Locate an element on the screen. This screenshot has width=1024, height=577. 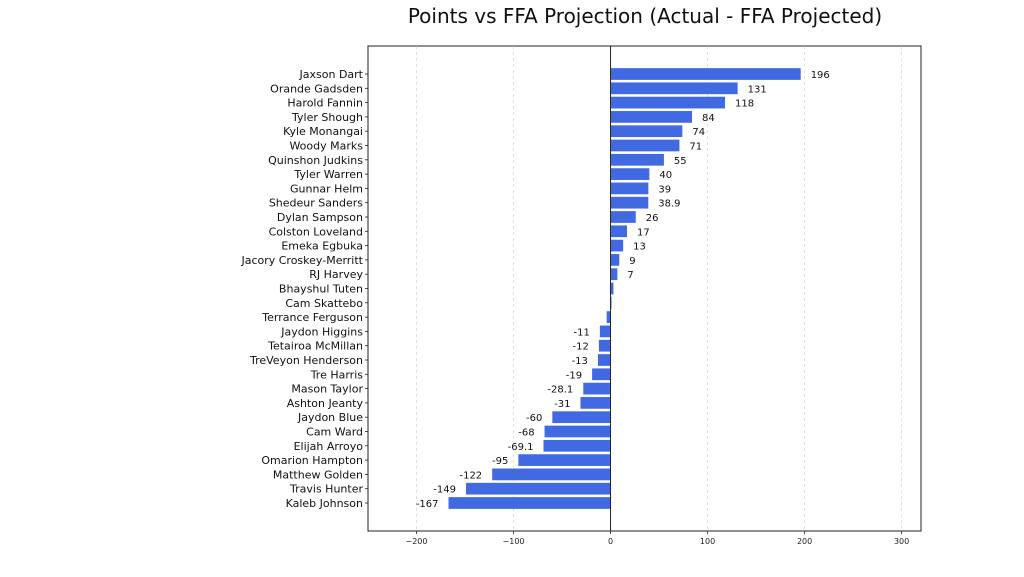
data-label: 26 is located at coordinates (652, 218).